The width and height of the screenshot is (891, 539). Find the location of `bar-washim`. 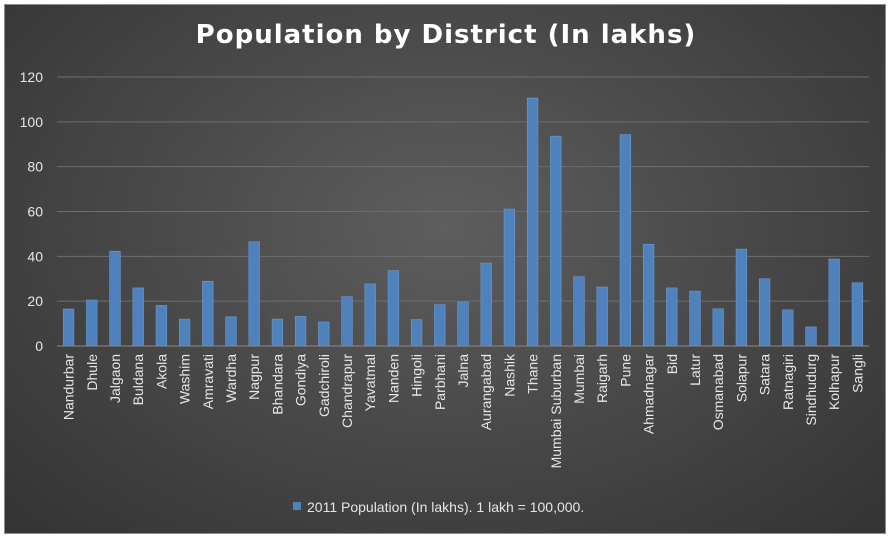

bar-washim is located at coordinates (184, 332).